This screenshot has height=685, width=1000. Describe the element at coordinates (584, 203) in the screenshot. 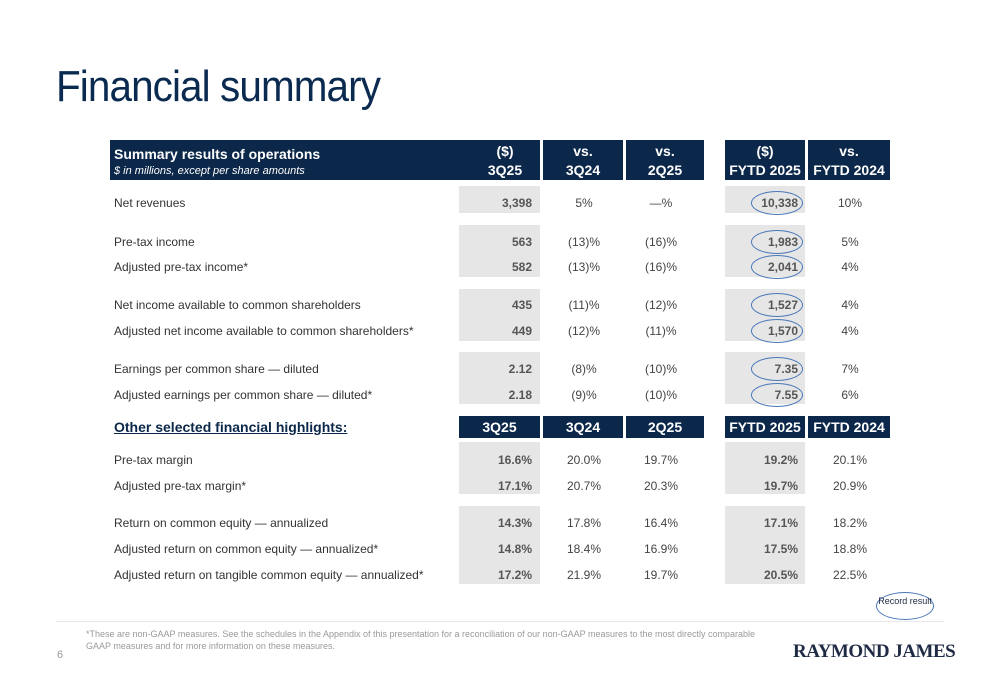

I see `value-vs-3q24: 5%` at that location.